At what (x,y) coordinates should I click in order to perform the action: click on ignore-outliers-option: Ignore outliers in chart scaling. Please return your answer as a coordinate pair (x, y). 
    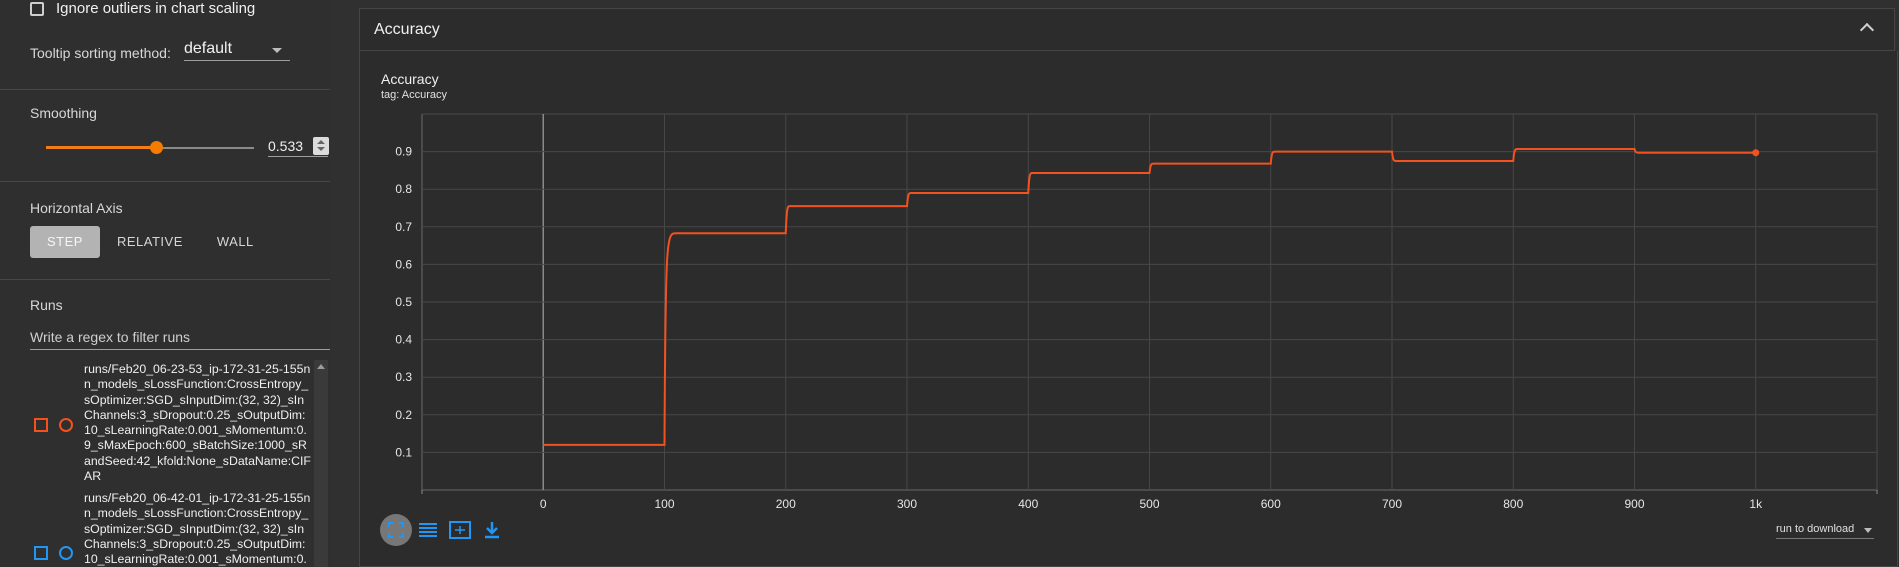
    Looking at the image, I should click on (142, 8).